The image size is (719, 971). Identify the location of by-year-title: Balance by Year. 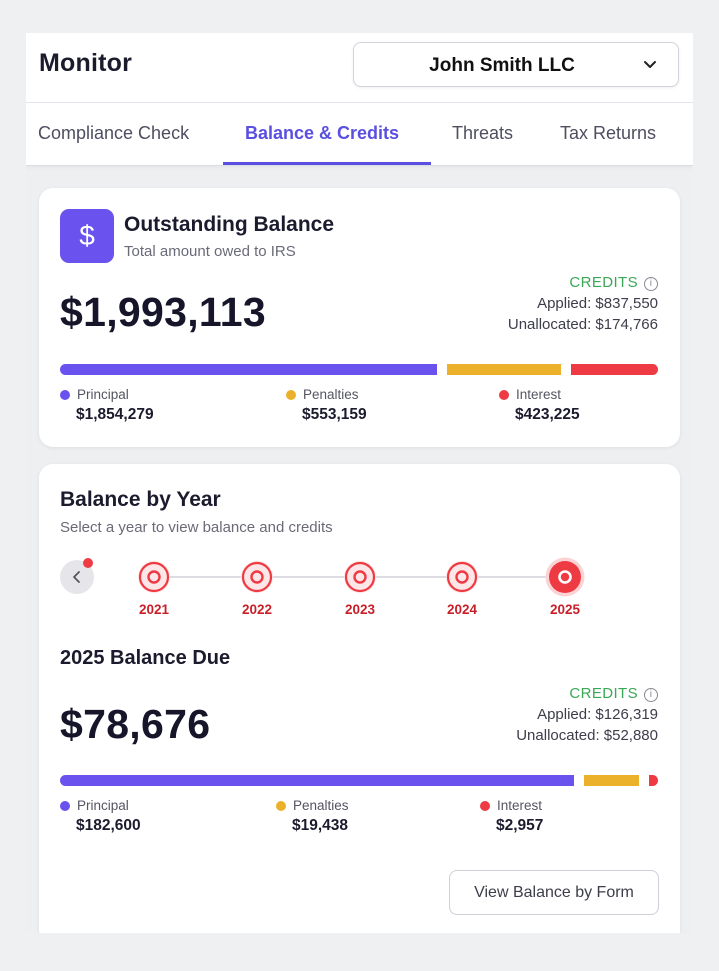
(140, 499).